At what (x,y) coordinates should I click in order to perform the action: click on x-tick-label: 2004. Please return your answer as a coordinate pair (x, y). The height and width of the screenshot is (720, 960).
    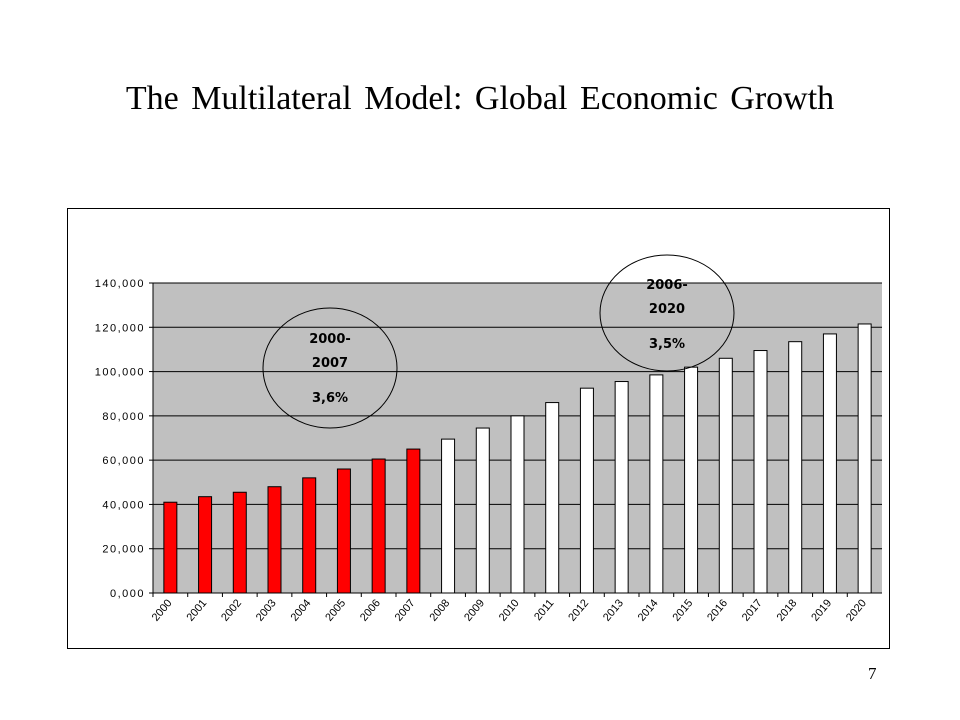
    Looking at the image, I should click on (301, 610).